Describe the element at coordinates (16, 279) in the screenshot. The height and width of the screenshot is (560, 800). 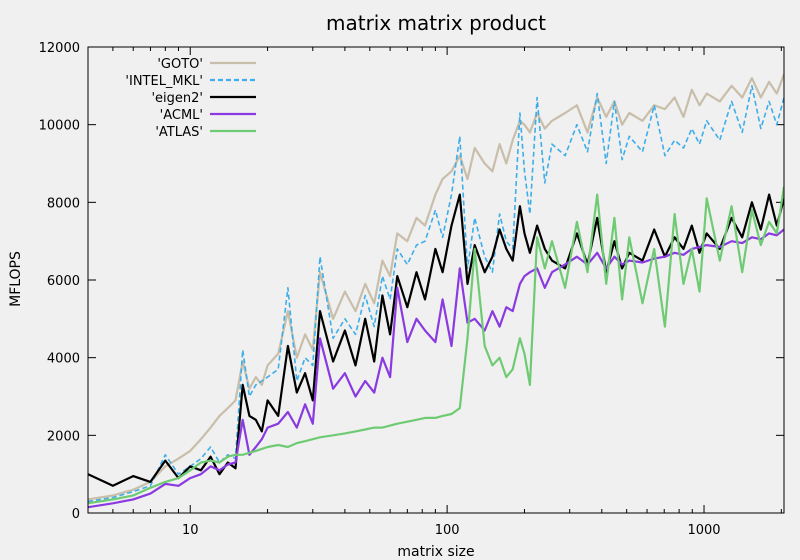
I see `y-axis-label: MFLOPS` at that location.